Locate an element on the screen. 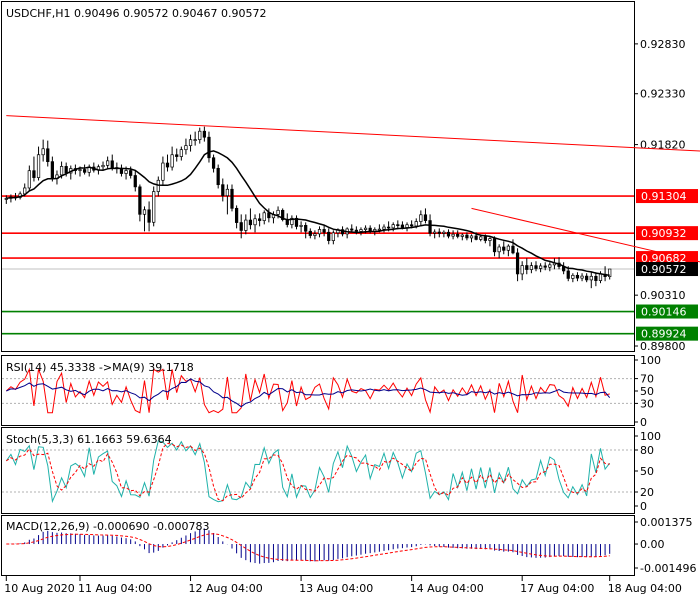  stoch-tick-label: 20 is located at coordinates (647, 492).